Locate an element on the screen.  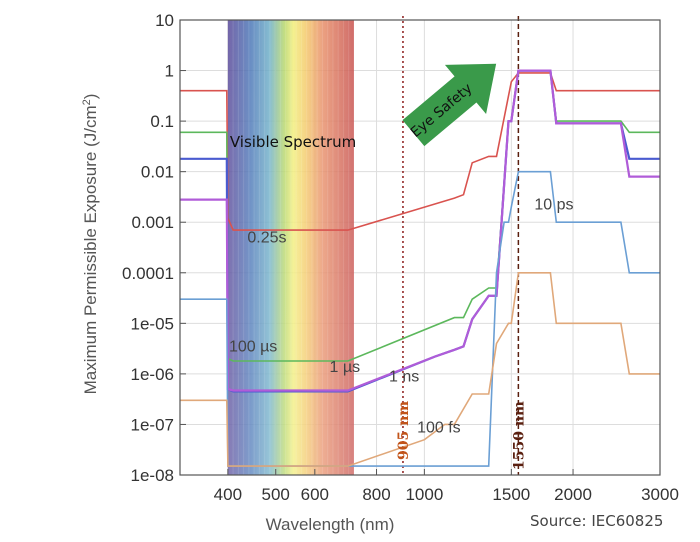
y-tick-label: 1 is located at coordinates (169, 71).